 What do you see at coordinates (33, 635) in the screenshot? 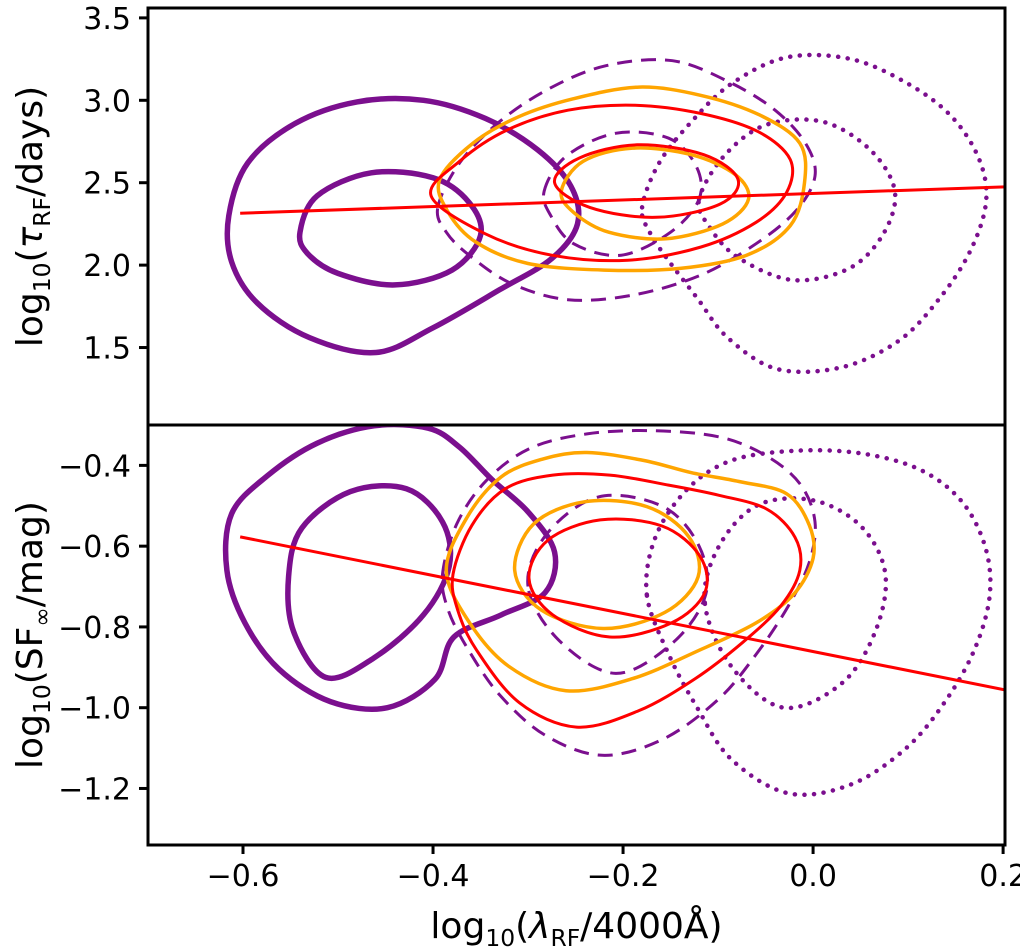
I see `sf-inf-panel-y-axis-label: log10(SF∞/mag)` at bounding box center [33, 635].